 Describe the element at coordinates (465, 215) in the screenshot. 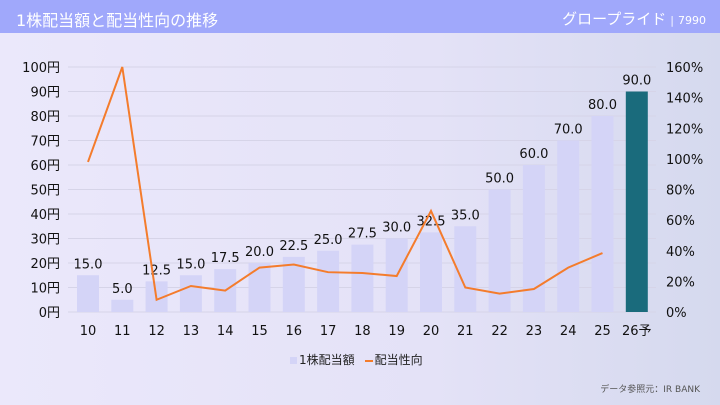

I see `bar-value-label: 35.0` at that location.